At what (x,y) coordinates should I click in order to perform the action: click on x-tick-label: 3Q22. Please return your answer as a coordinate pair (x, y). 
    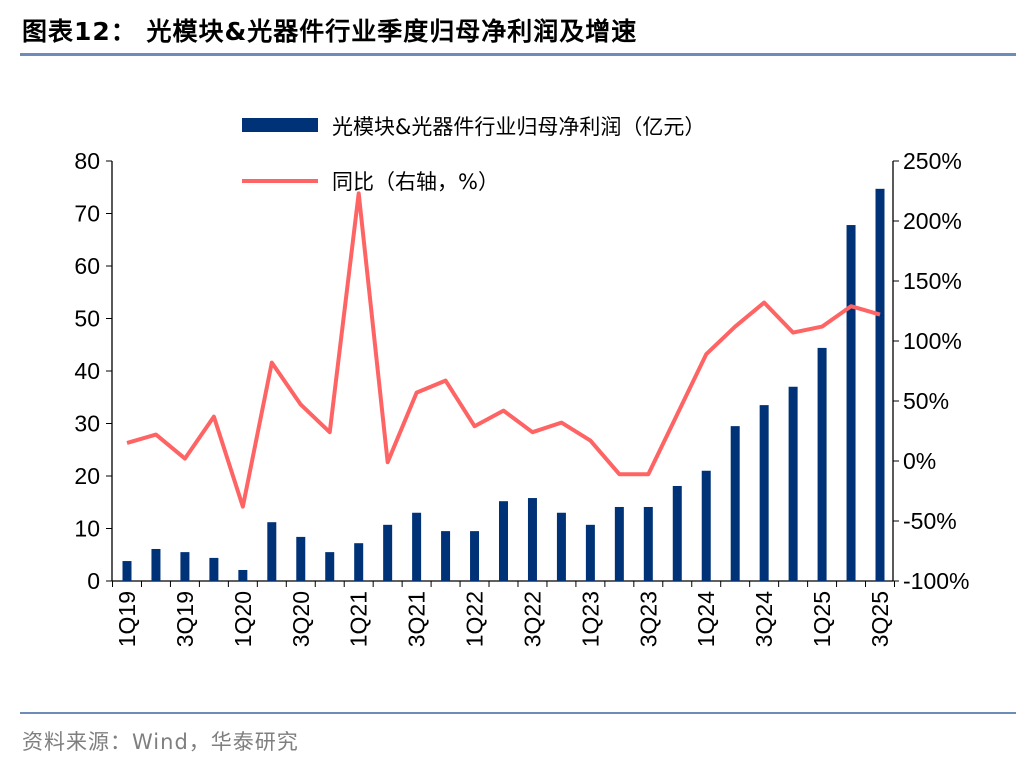
    Looking at the image, I should click on (532, 619).